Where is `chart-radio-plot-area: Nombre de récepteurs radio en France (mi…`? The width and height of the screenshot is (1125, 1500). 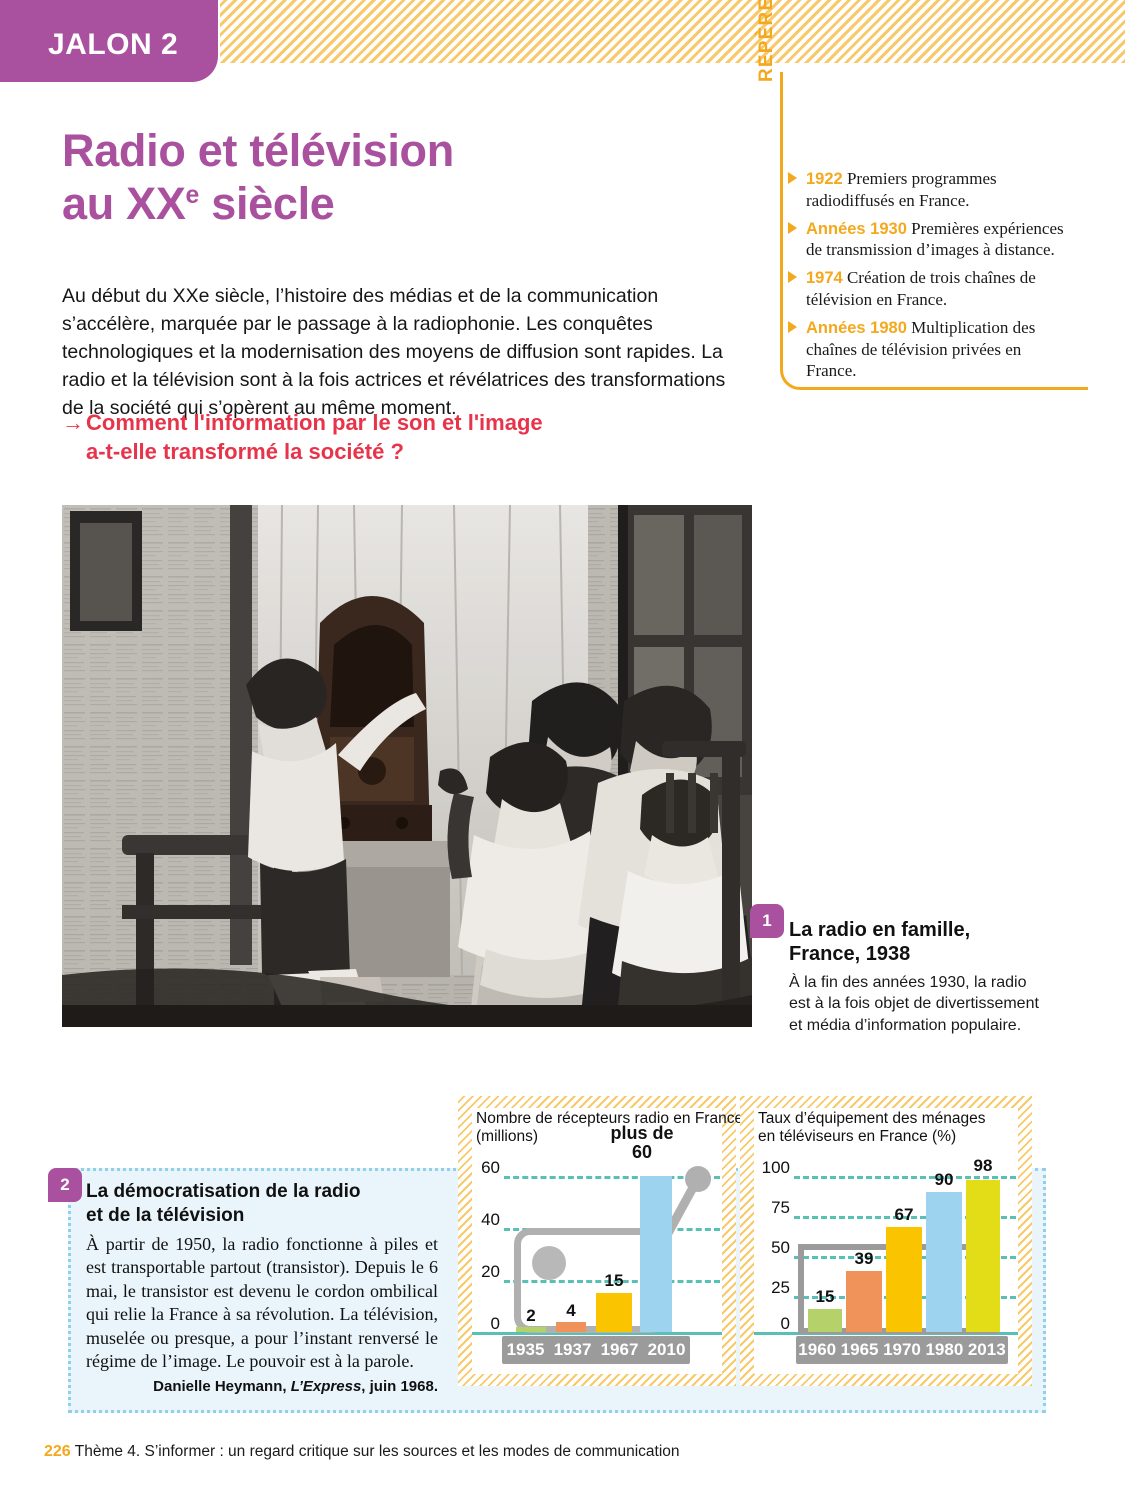
chart-radio-plot-area: Nombre de récepteurs radio en France (mi… is located at coordinates (607, 1241).